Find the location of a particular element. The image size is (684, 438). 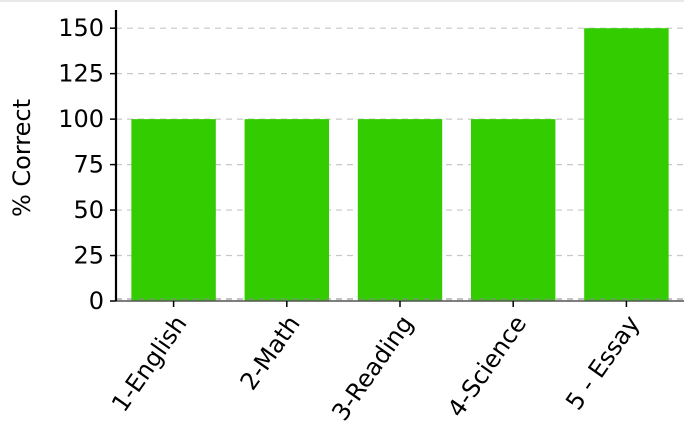

y-tick-labels: 0 25 50 75 100 125 150 is located at coordinates (87, 164).